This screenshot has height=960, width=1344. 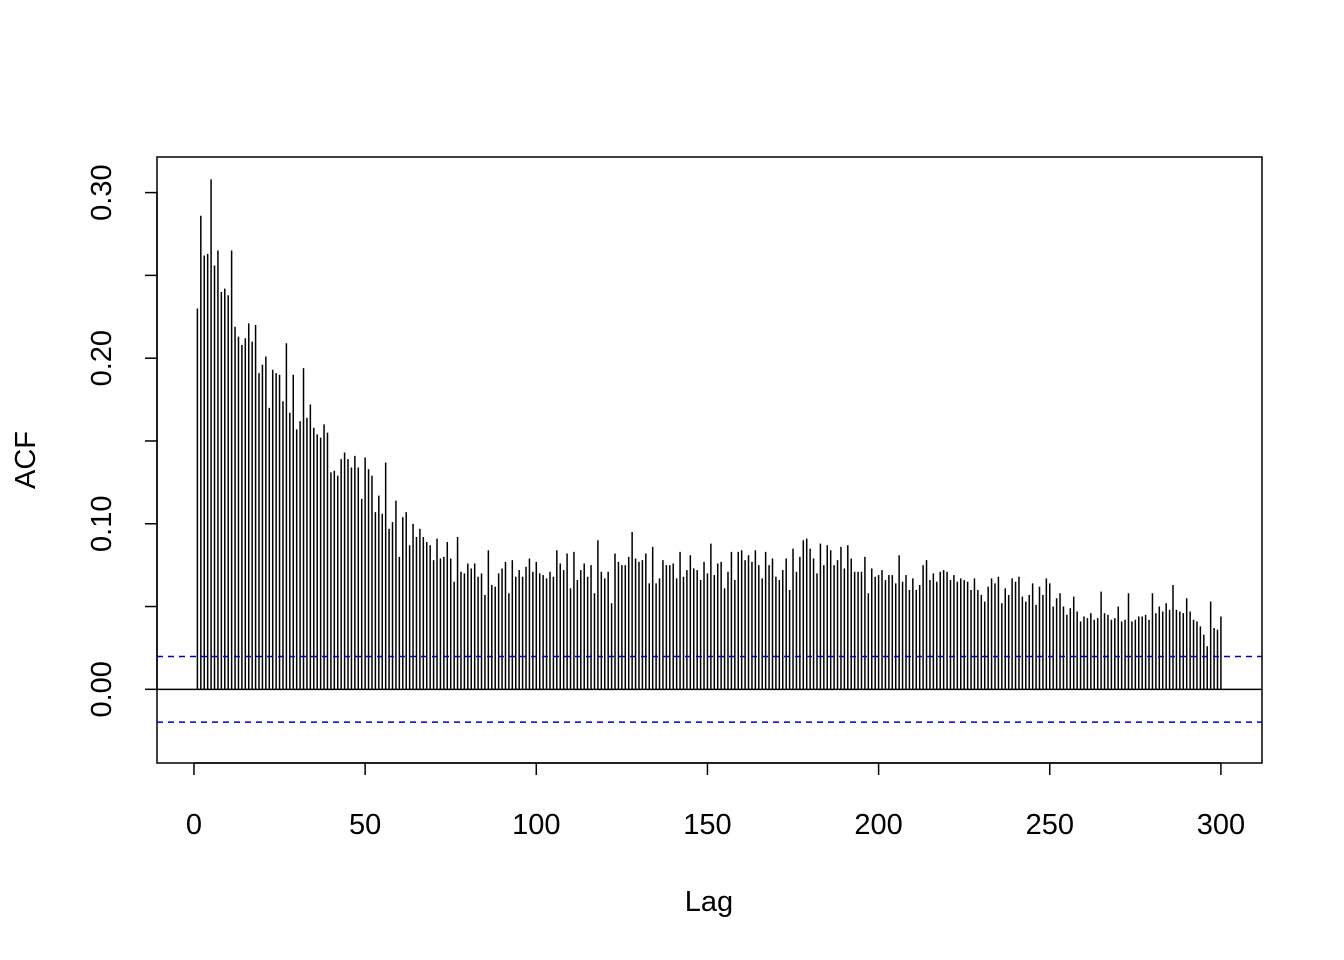 I want to click on y-tick-label: 0.20, so click(x=102, y=358).